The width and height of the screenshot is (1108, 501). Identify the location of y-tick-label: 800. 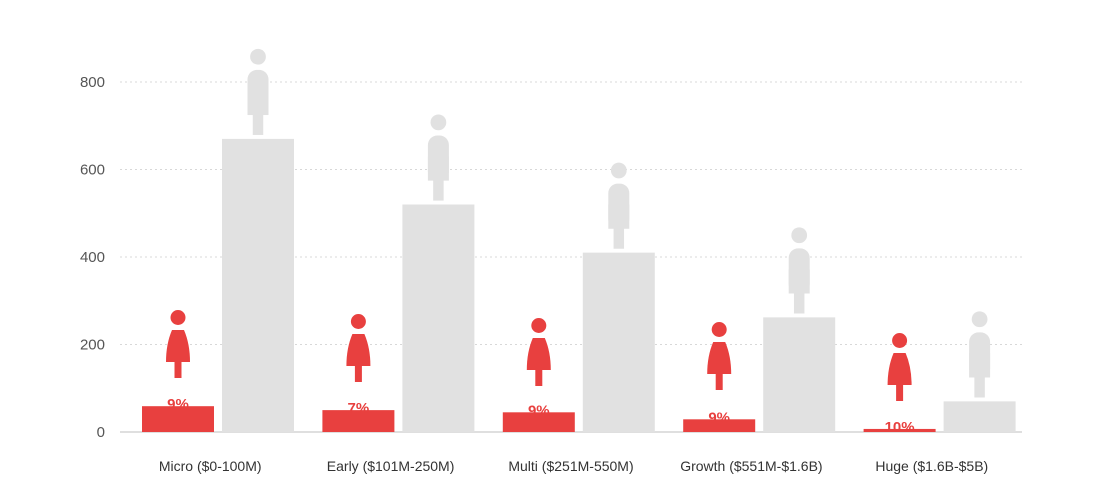
(92, 82).